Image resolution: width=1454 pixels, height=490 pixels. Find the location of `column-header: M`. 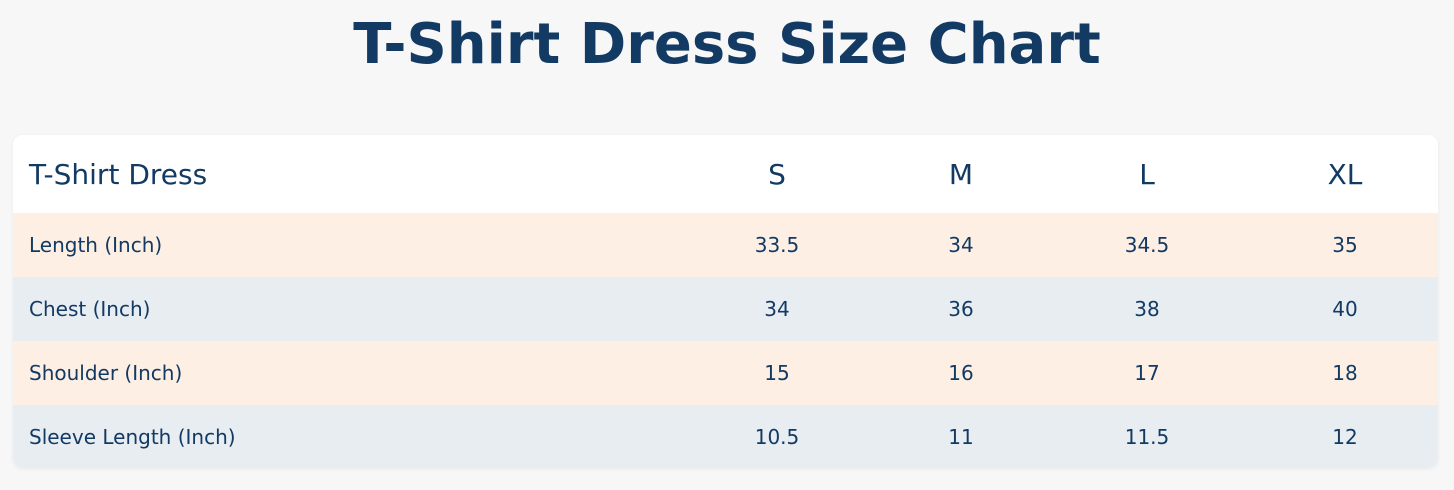

column-header: M is located at coordinates (961, 174).